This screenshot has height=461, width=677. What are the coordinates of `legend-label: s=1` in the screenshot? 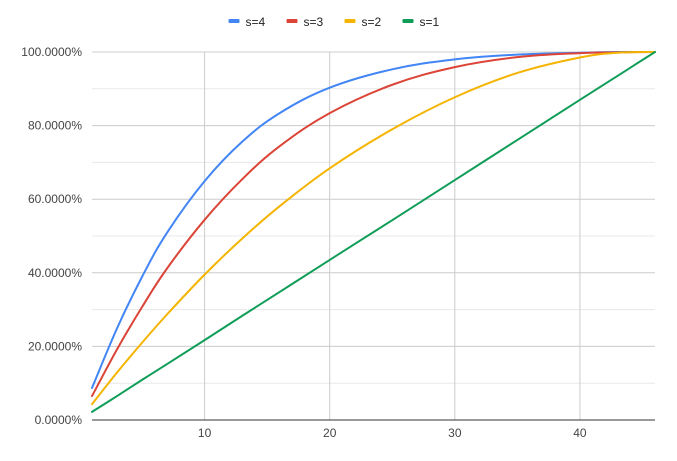 It's located at (430, 22).